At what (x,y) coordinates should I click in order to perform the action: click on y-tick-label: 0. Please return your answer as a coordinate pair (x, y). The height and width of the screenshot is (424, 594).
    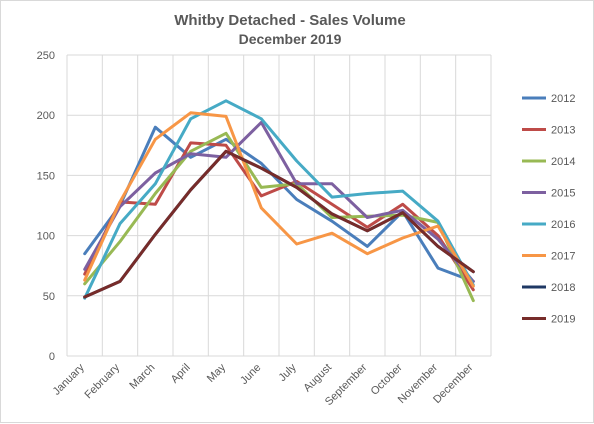
    Looking at the image, I should click on (52, 357).